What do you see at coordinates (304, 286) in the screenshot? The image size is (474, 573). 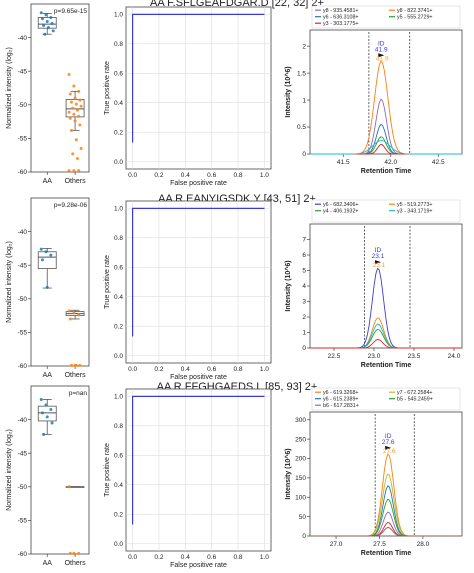 I see `xic-ytick-label: 4` at bounding box center [304, 286].